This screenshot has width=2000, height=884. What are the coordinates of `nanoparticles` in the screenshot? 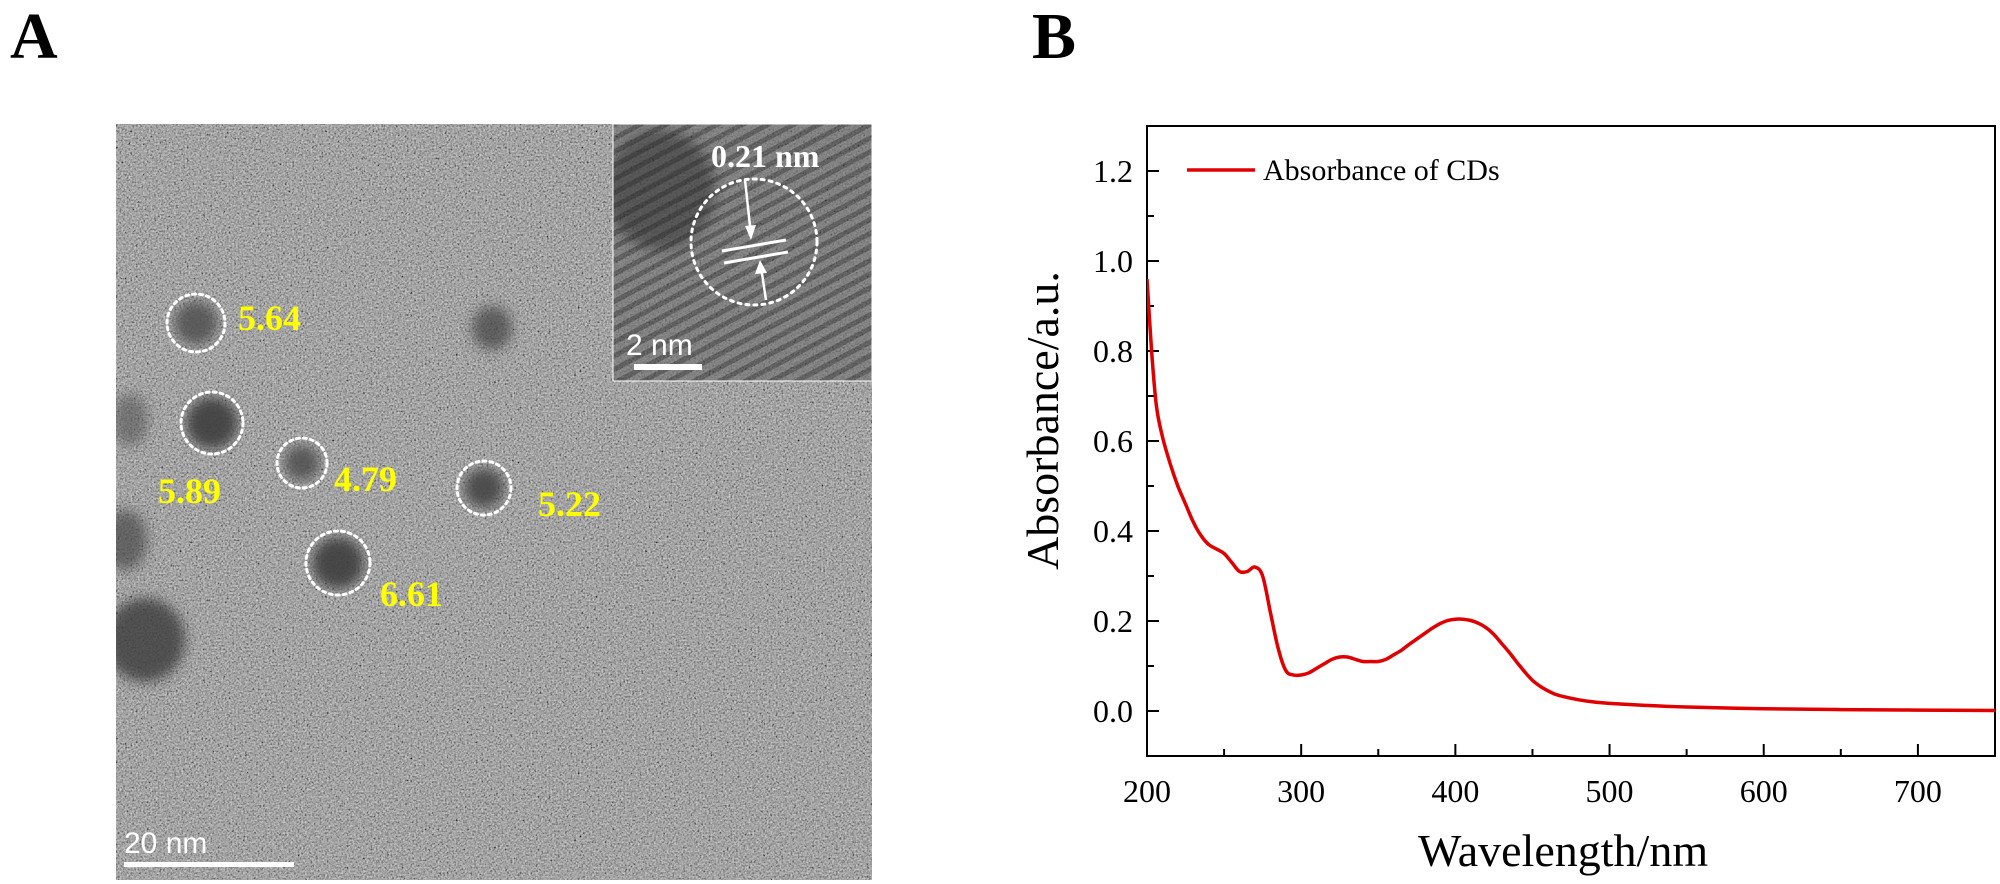 It's located at (339, 445).